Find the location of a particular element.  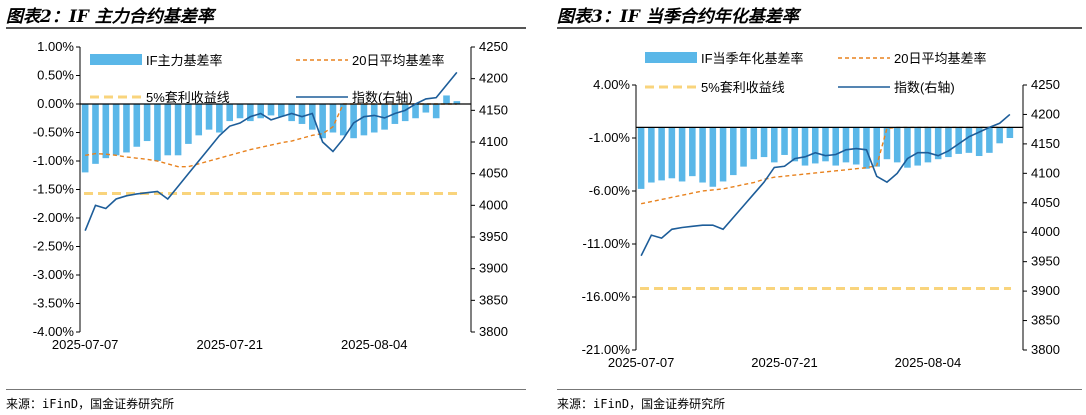

left-x-tick-label: 2025-07-21 is located at coordinates (229, 344).